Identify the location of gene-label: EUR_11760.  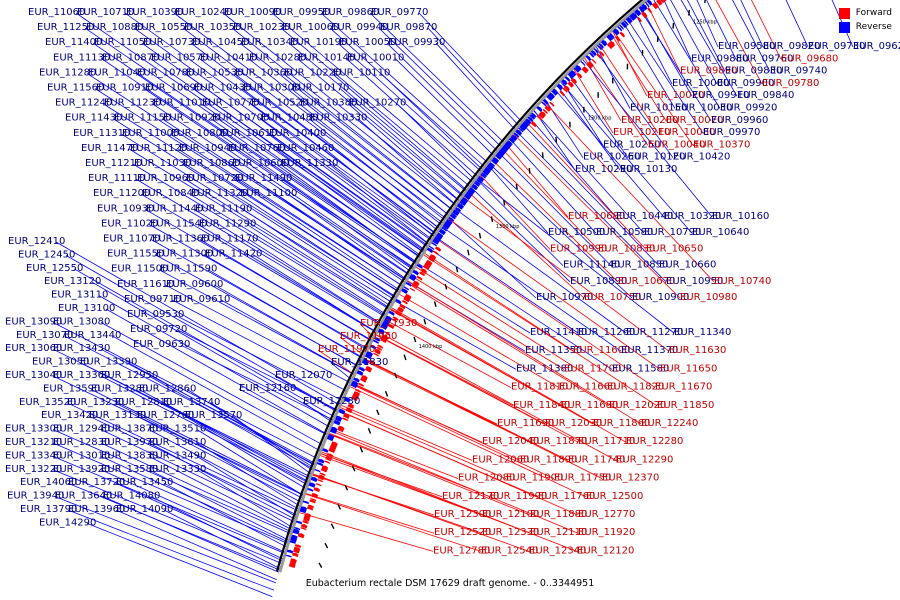
(566, 496).